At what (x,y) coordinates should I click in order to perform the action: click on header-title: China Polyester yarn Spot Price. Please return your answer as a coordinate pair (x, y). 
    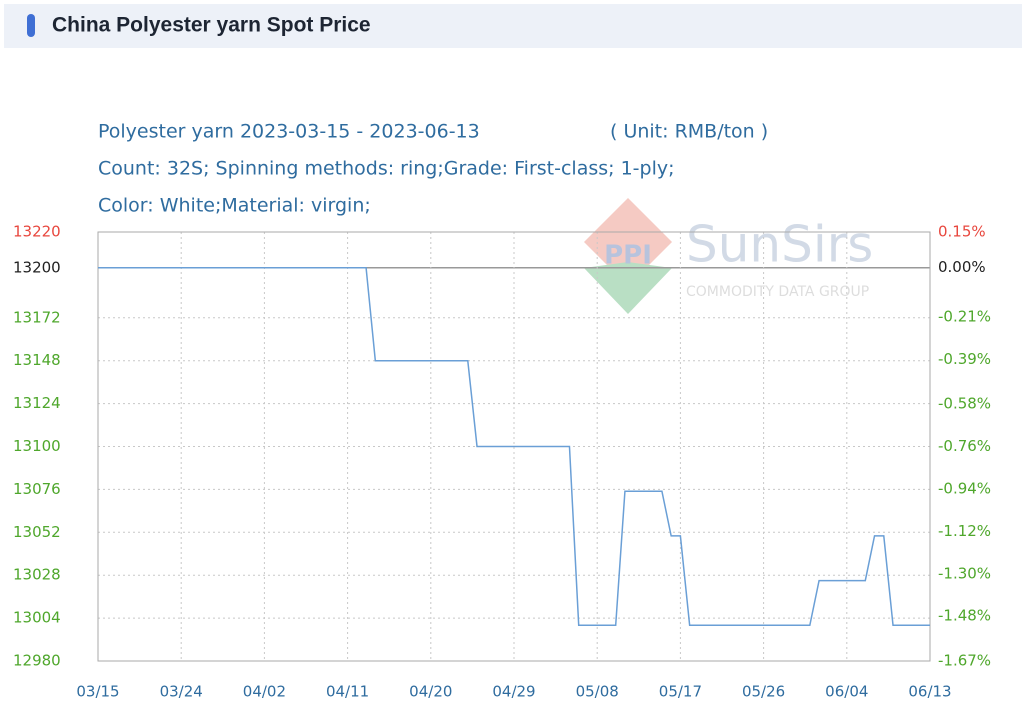
    Looking at the image, I should click on (211, 25).